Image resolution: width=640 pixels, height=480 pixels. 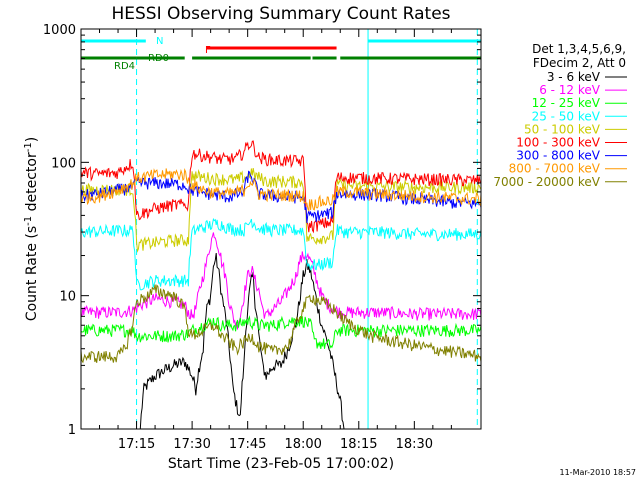 I want to click on rd4-bar-label: RD4, so click(x=124, y=66).